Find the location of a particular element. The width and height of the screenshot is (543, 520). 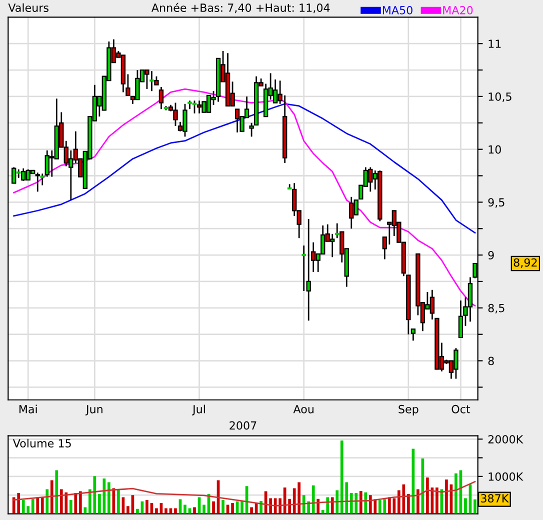

text: 387K is located at coordinates (495, 498).